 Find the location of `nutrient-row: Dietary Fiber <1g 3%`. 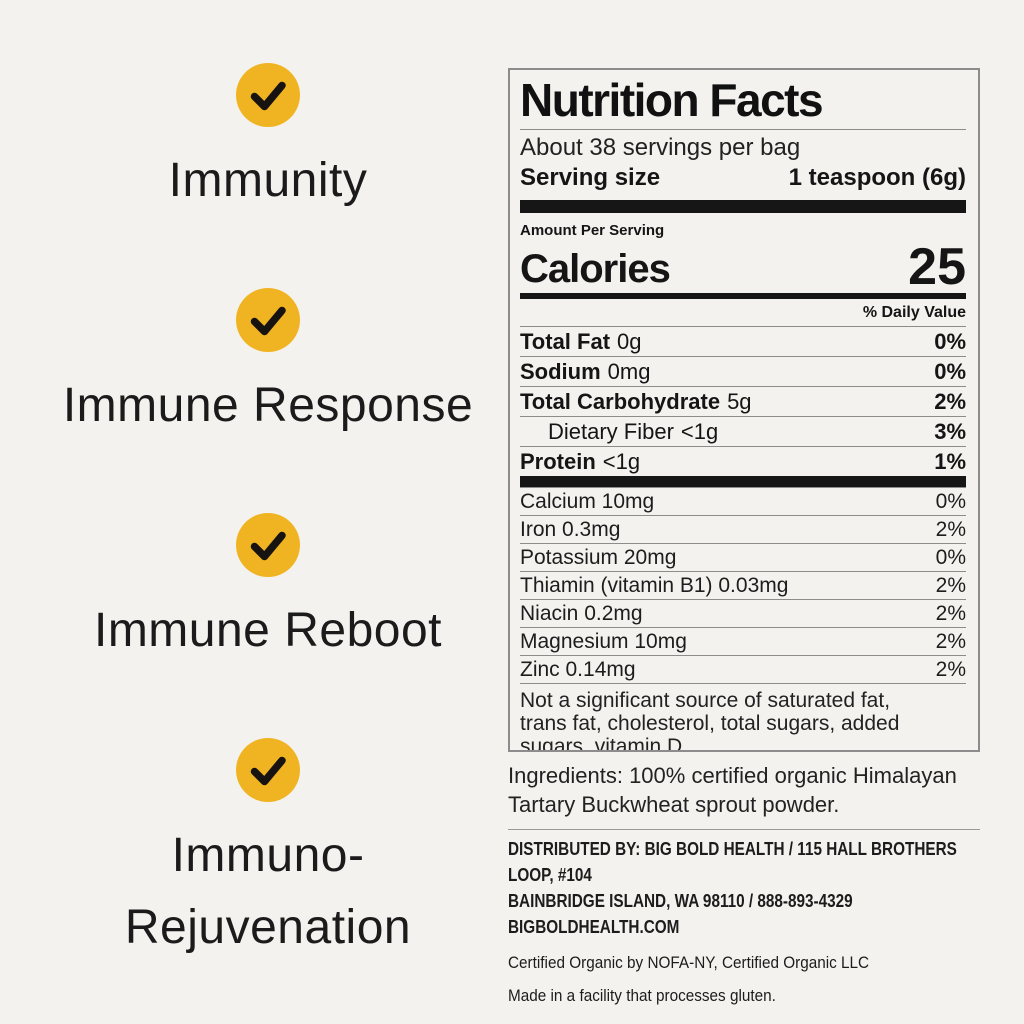

nutrient-row: Dietary Fiber <1g 3% is located at coordinates (743, 431).